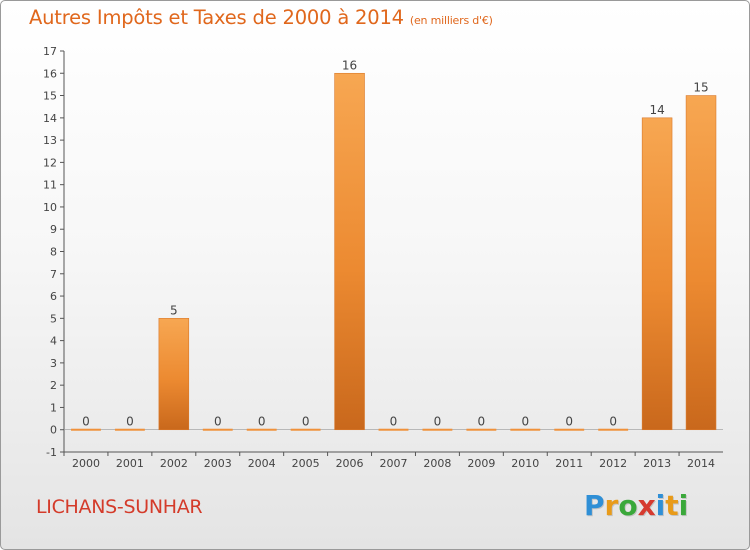  Describe the element at coordinates (656, 110) in the screenshot. I see `data-label: 14` at that location.